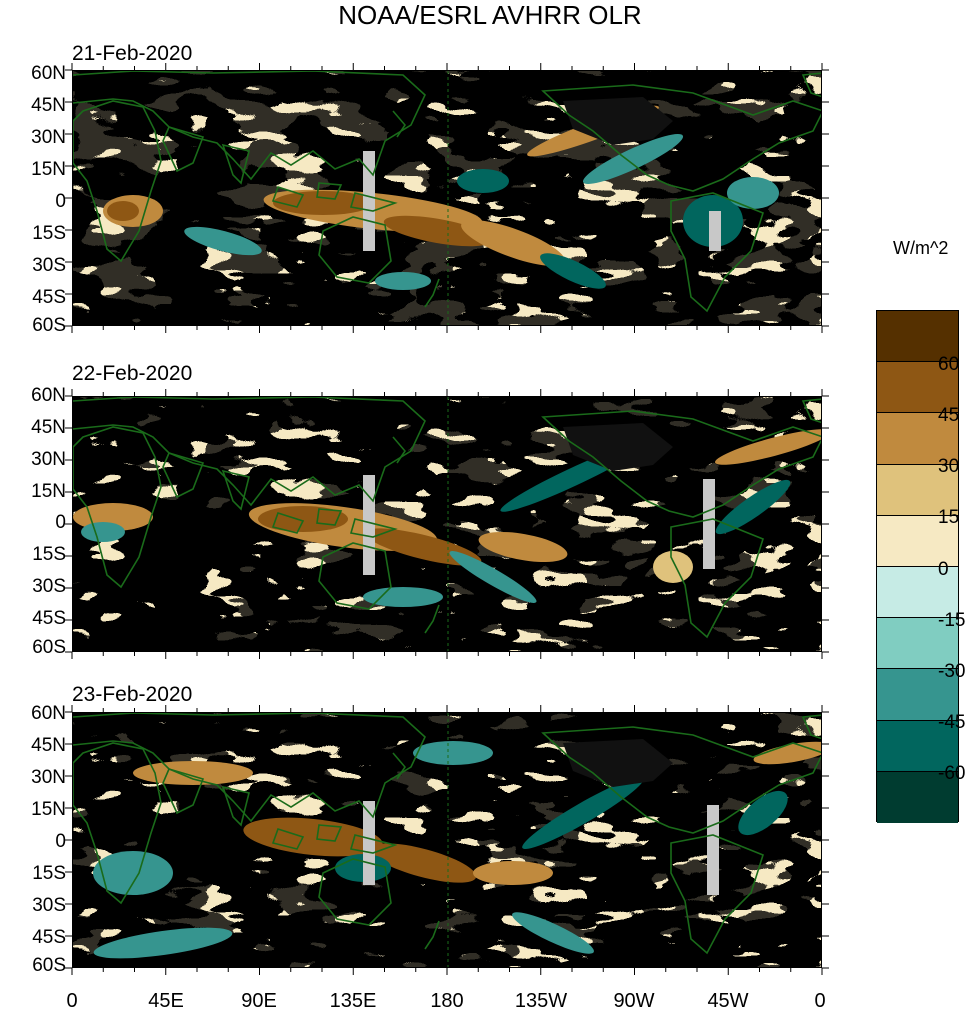  Describe the element at coordinates (949, 517) in the screenshot. I see `colorbar-label: 15` at that location.